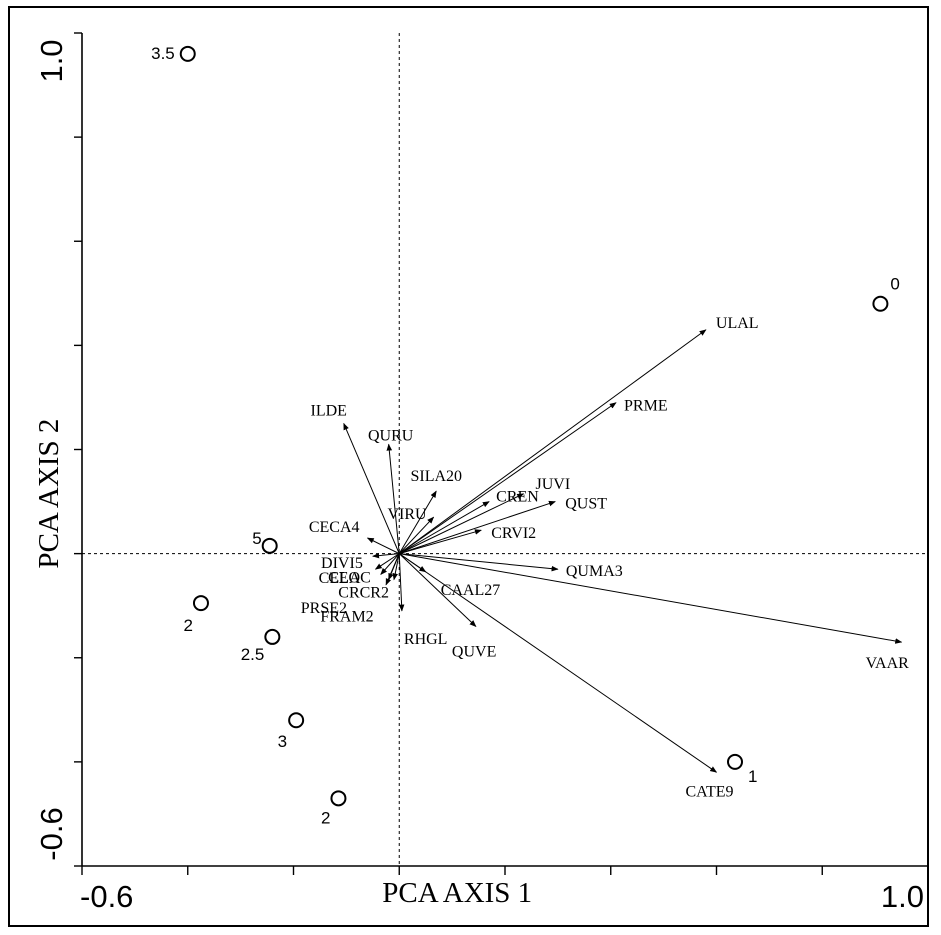  Describe the element at coordinates (391, 435) in the screenshot. I see `species-label-quru: QURU` at that location.